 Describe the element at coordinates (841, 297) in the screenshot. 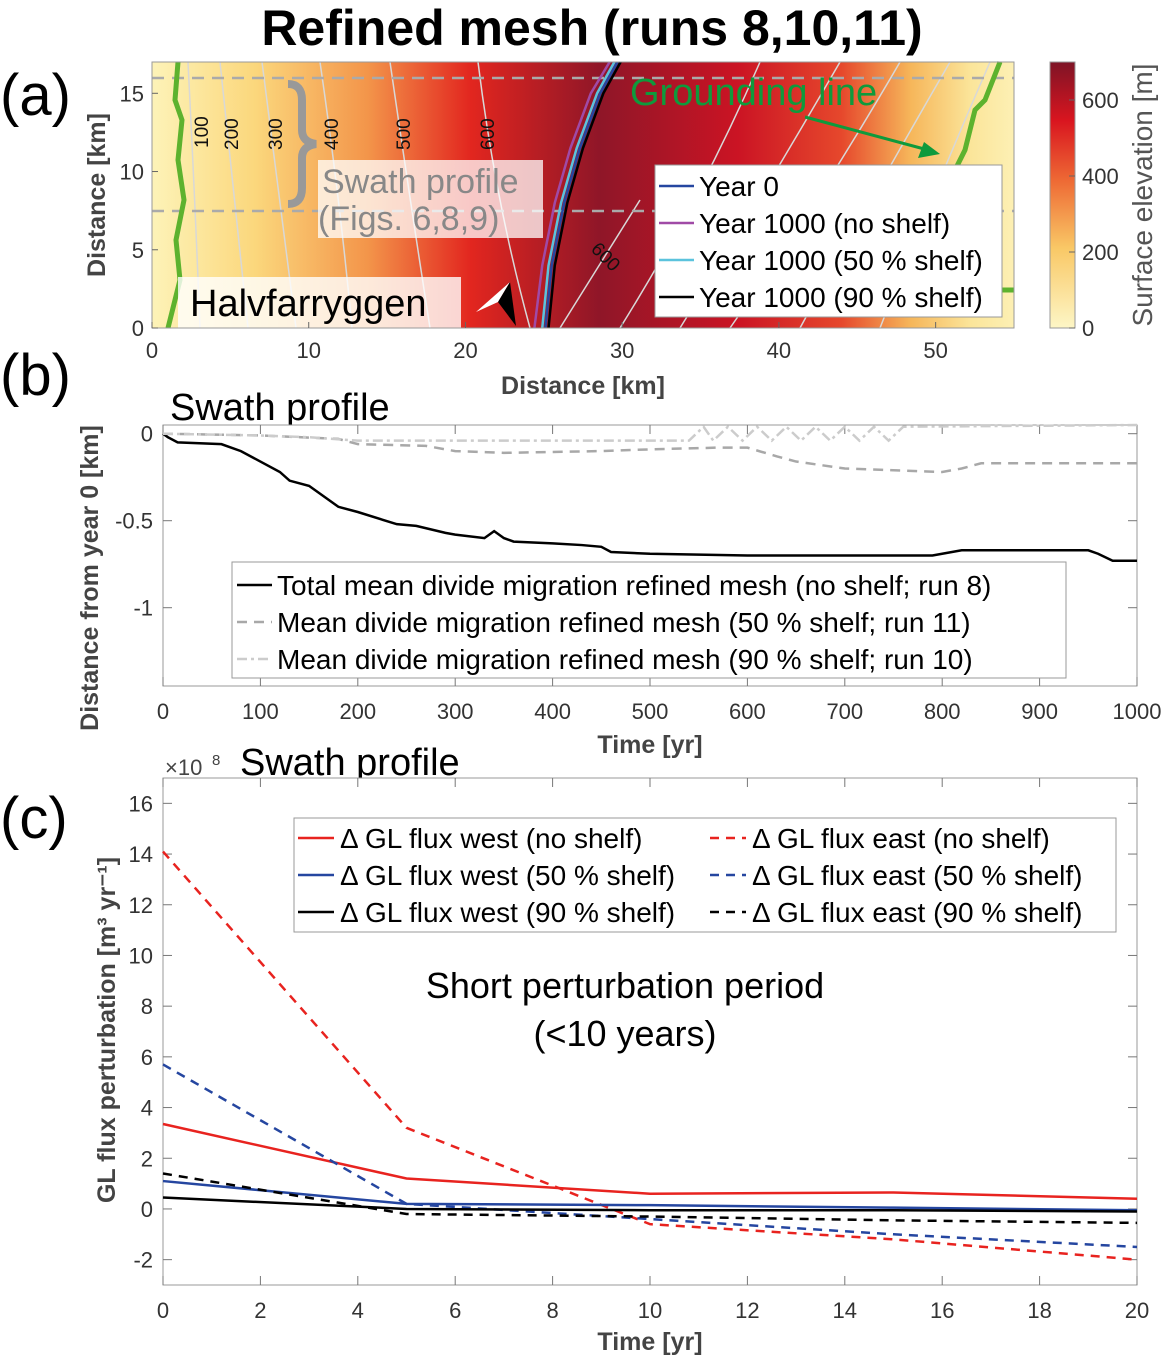

I see `legend-entry: Year 1000 (90 % shelf)` at that location.